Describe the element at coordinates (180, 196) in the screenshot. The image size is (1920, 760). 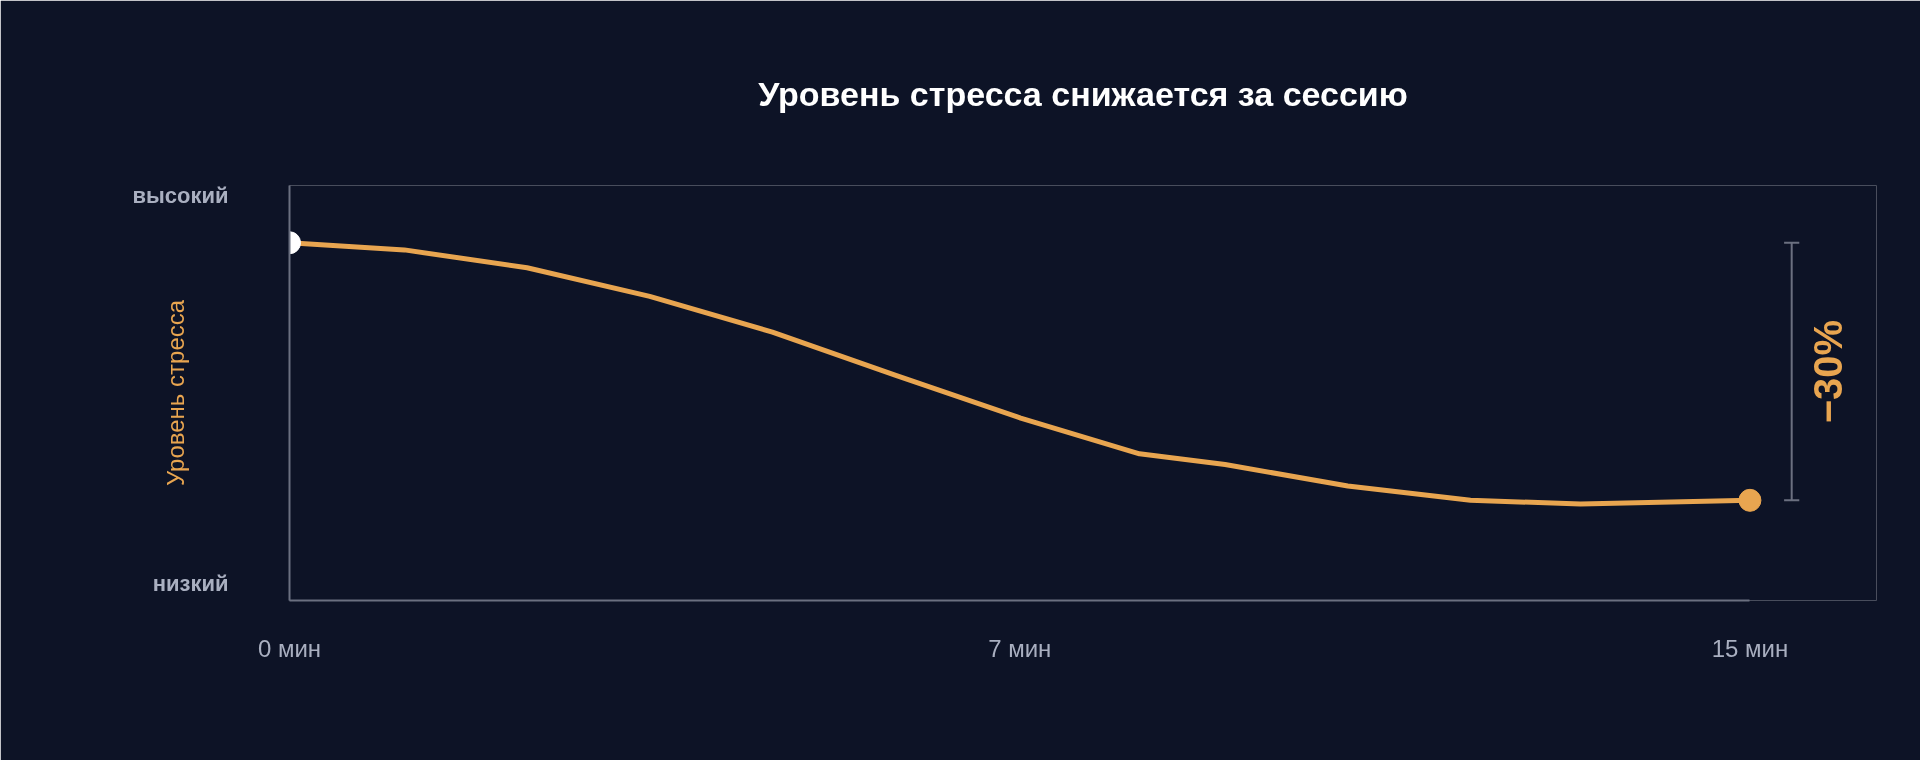
I see `text: высокий` at that location.